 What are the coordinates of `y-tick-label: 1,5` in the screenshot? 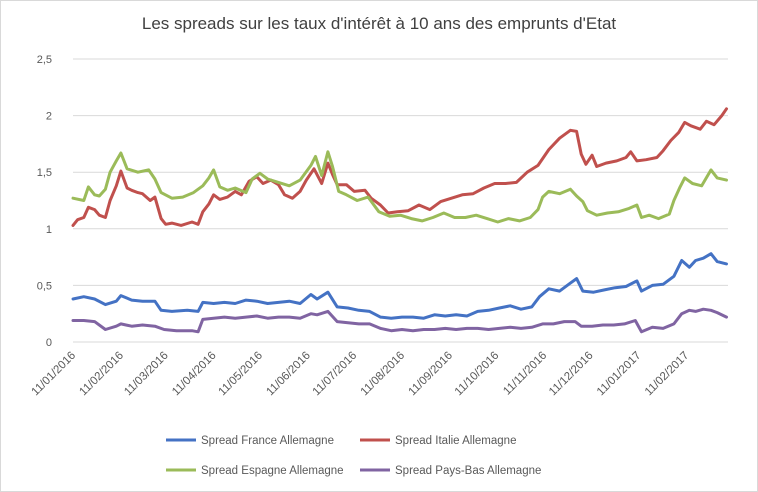 It's located at (44, 173).